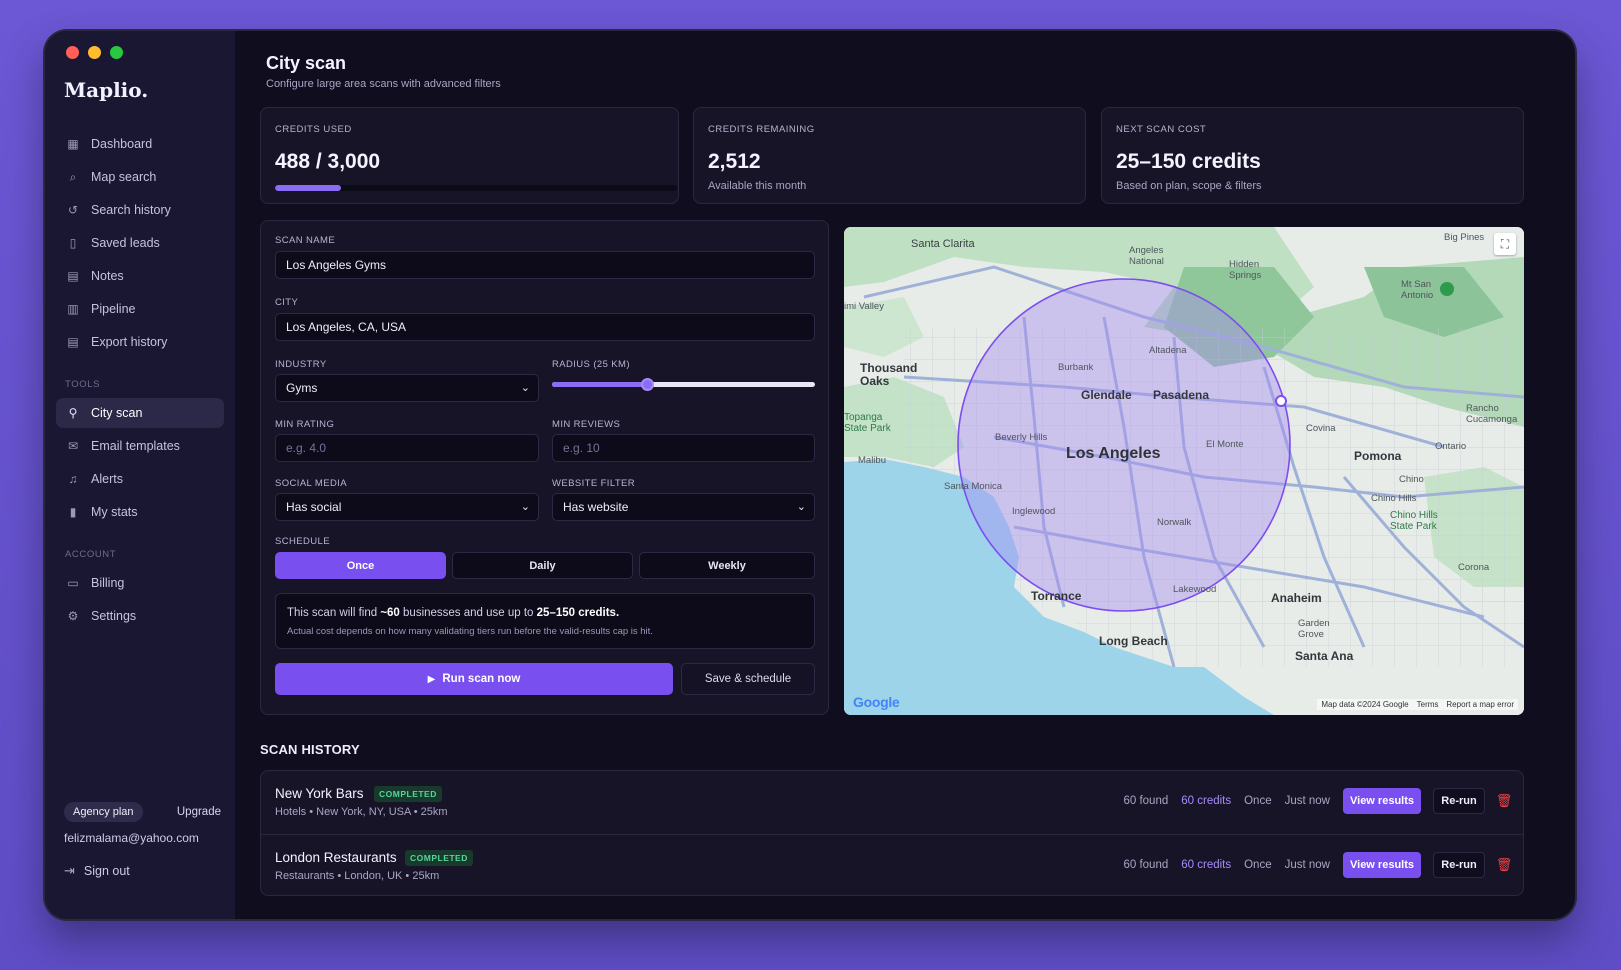 This screenshot has width=1621, height=970. Describe the element at coordinates (131, 838) in the screenshot. I see `user-email: felizmalama@yahoo.com` at that location.